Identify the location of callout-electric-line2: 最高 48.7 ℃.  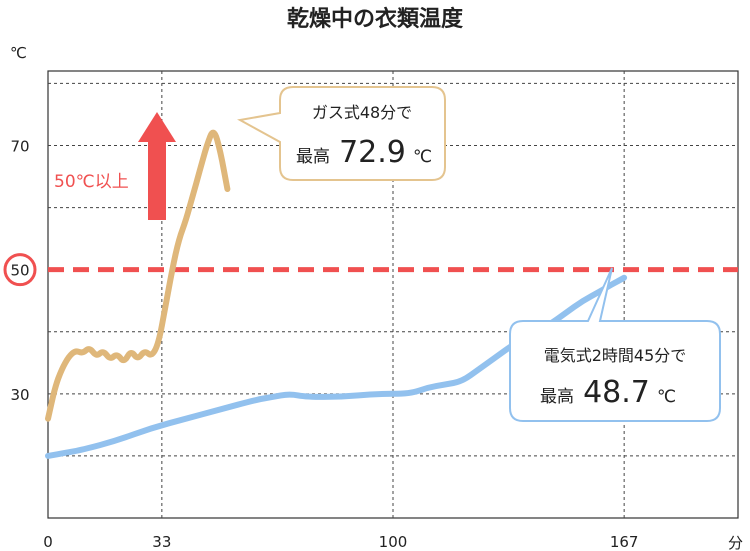
(608, 392).